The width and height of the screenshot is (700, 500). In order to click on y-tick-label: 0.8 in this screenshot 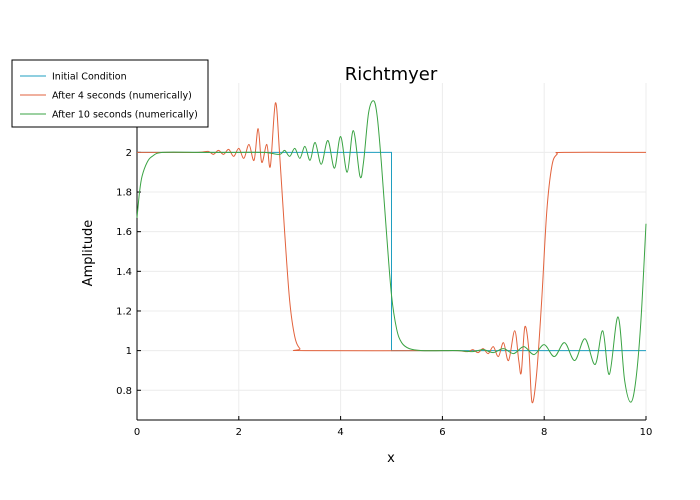, I will do `click(124, 391)`.